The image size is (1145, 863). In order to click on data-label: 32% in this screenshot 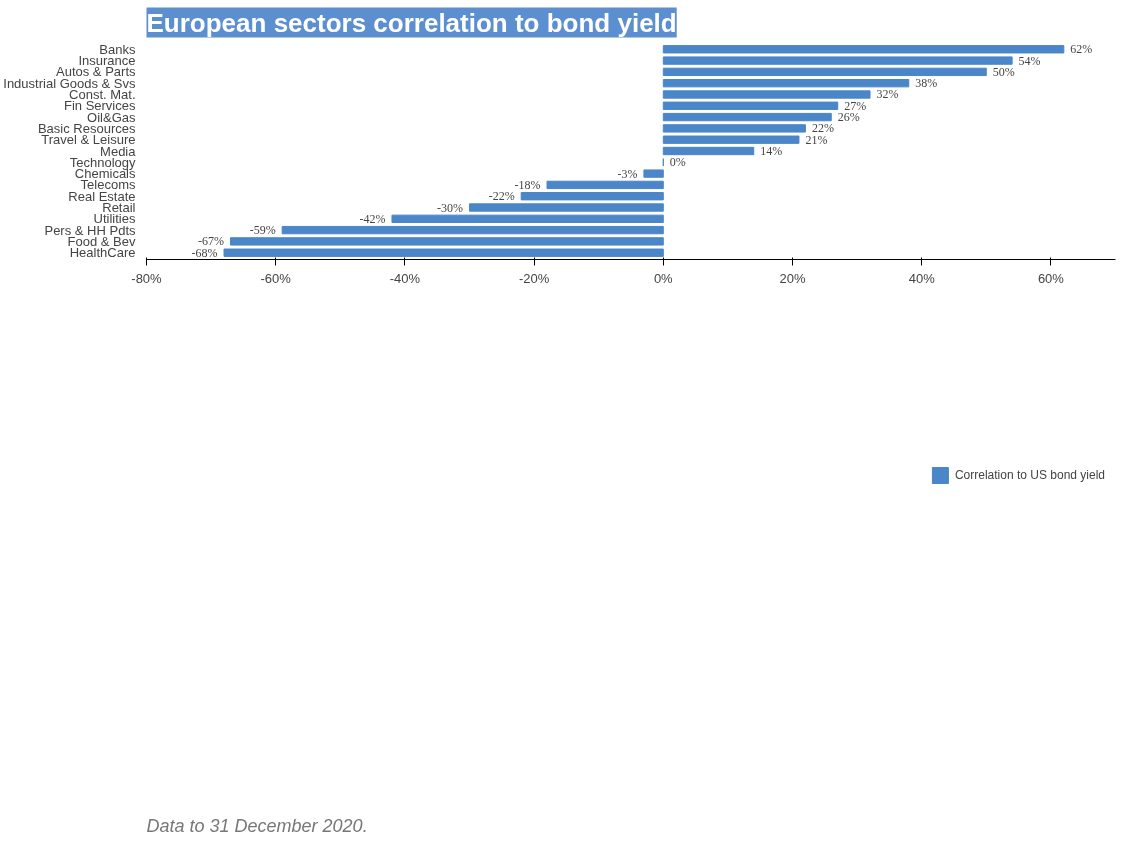, I will do `click(887, 94)`.